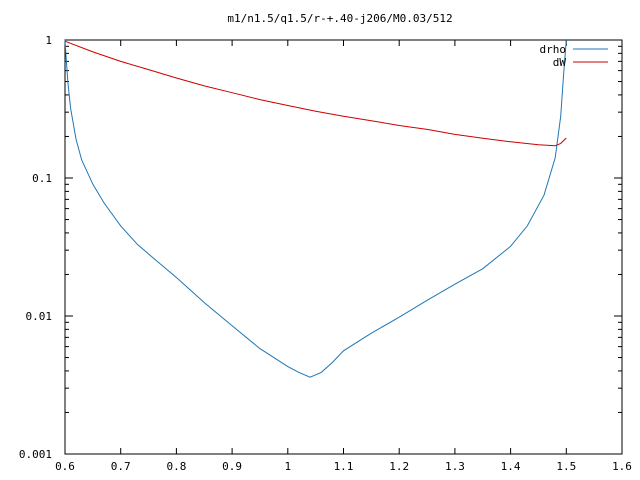 Image resolution: width=640 pixels, height=480 pixels. Describe the element at coordinates (566, 466) in the screenshot. I see `x-tick-label: 1.5` at that location.